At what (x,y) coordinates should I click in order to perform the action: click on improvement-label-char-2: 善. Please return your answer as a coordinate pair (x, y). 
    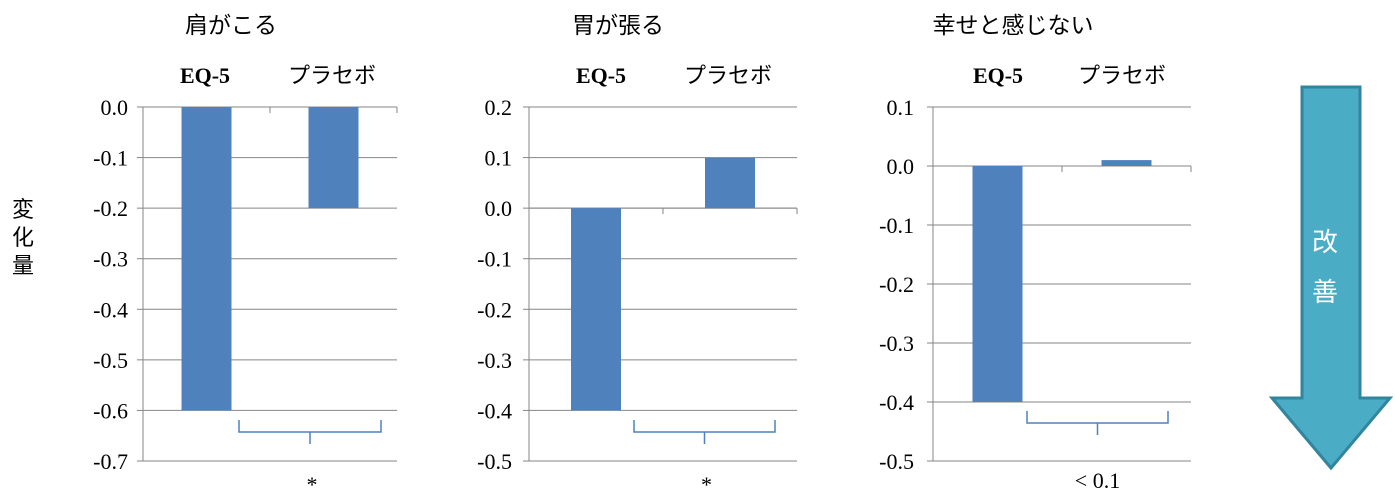
    Looking at the image, I should click on (1324, 293).